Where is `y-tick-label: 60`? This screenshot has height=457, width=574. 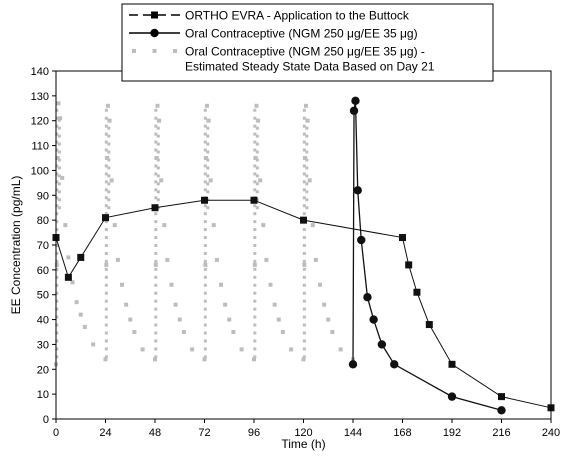
y-tick-label: 60 is located at coordinates (43, 271).